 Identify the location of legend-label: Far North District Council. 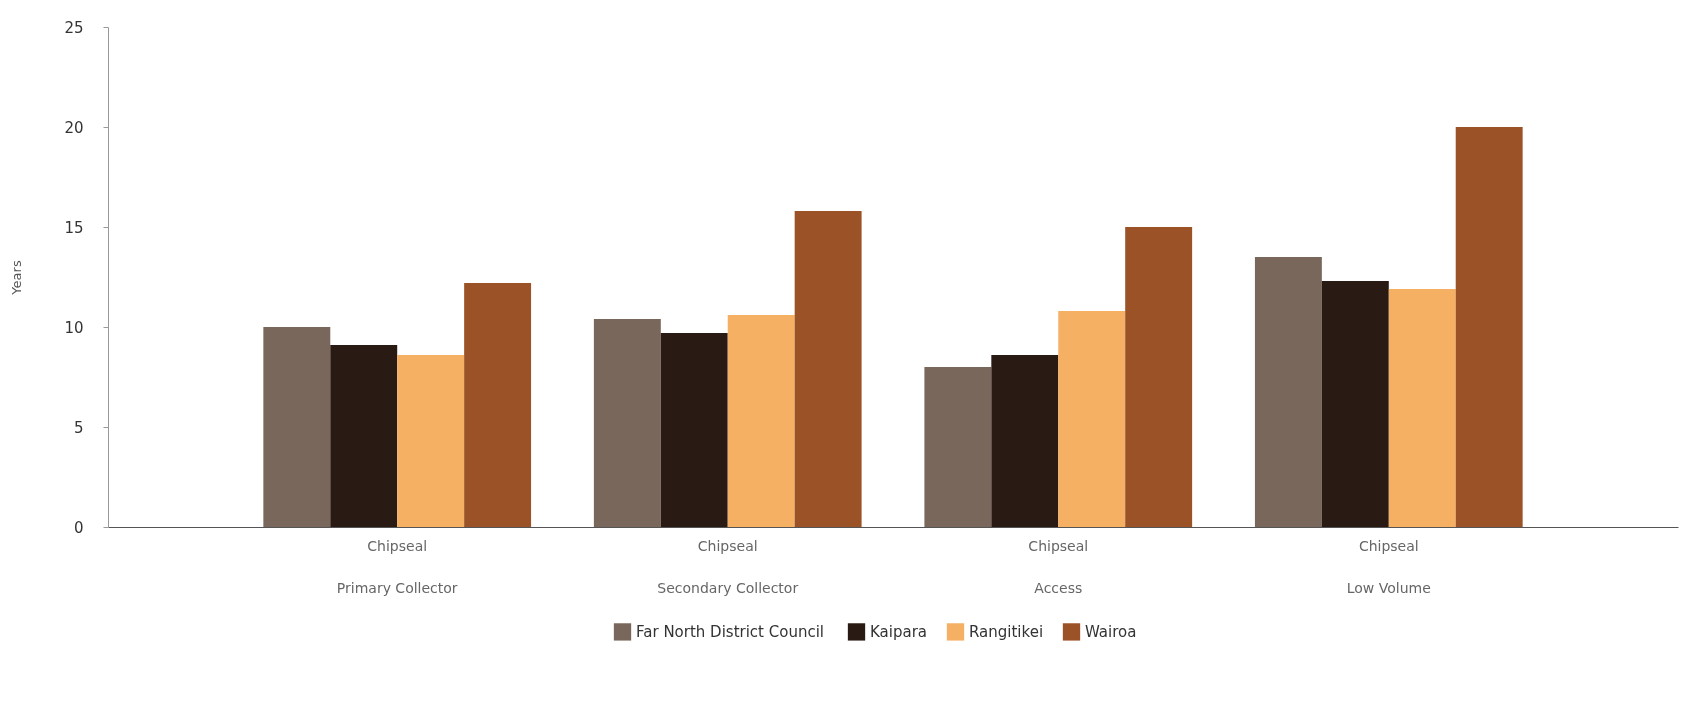
(730, 631).